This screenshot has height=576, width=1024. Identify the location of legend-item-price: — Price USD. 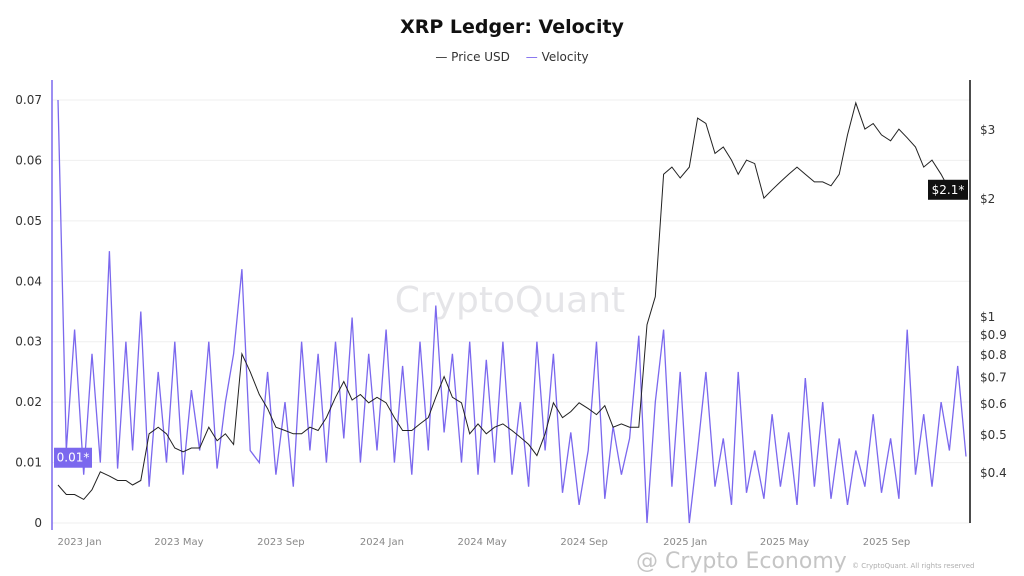
(472, 57).